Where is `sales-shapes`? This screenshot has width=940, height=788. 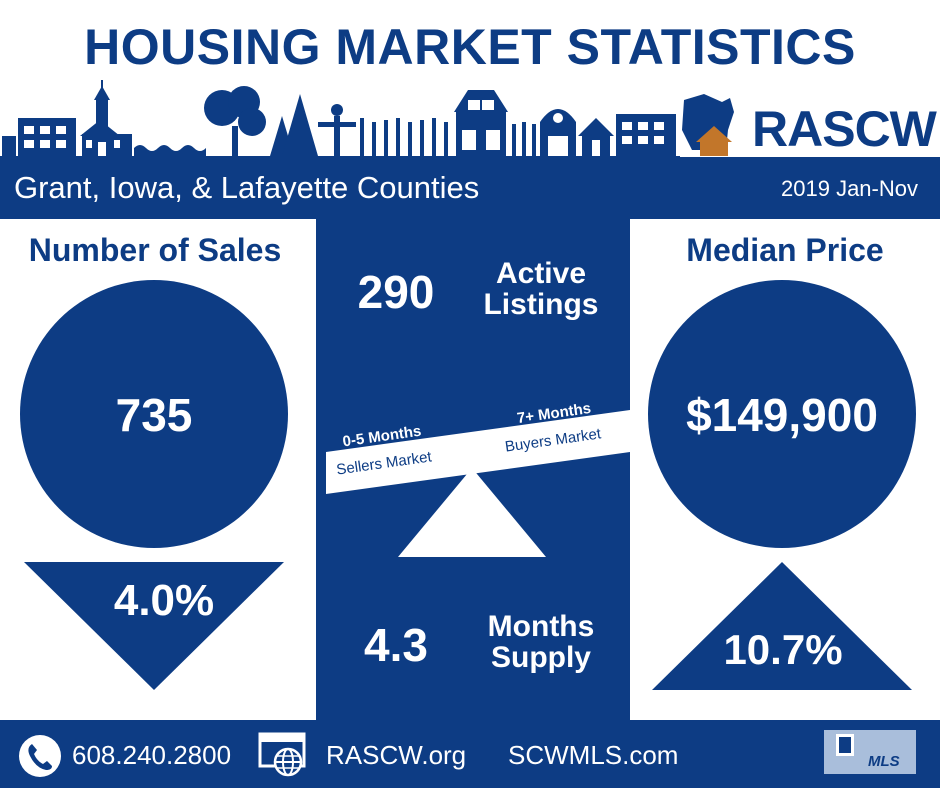 sales-shapes is located at coordinates (154, 485).